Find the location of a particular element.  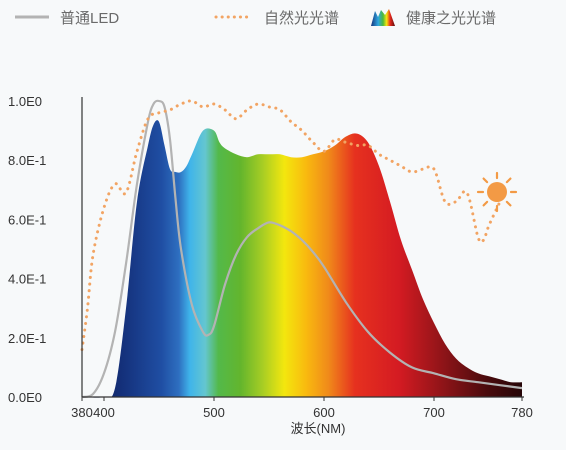

y-tick-label: 2.0E-1 is located at coordinates (27, 338).